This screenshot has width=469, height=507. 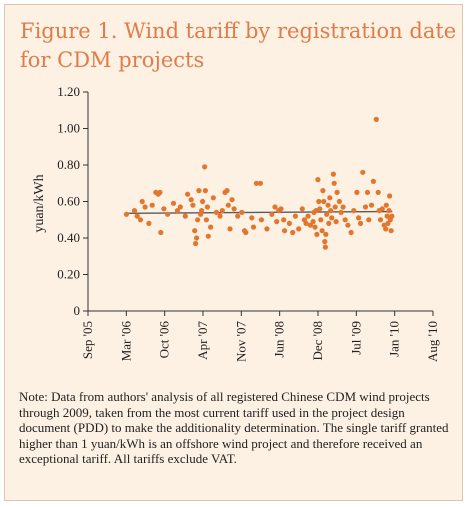 What do you see at coordinates (202, 340) in the screenshot?
I see `x-tick-label: Apr '07` at bounding box center [202, 340].